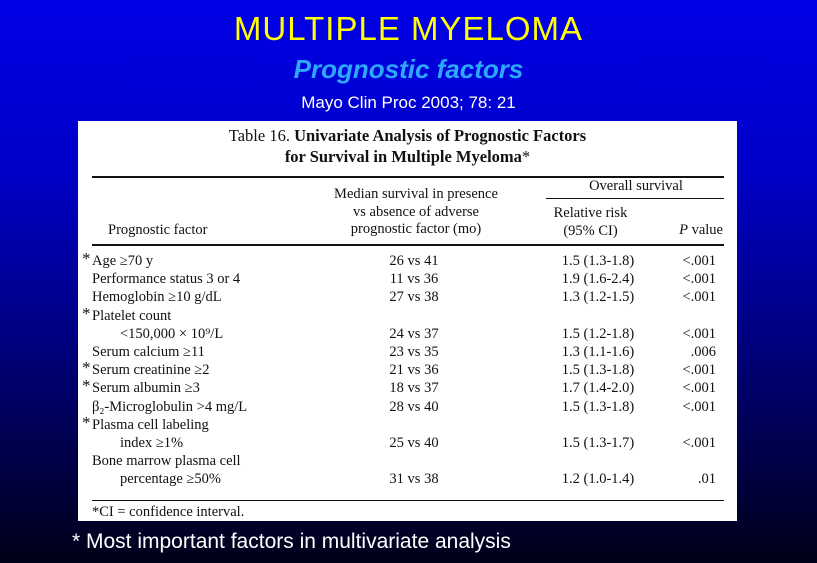  Describe the element at coordinates (635, 198) in the screenshot. I see `group-rule` at that location.